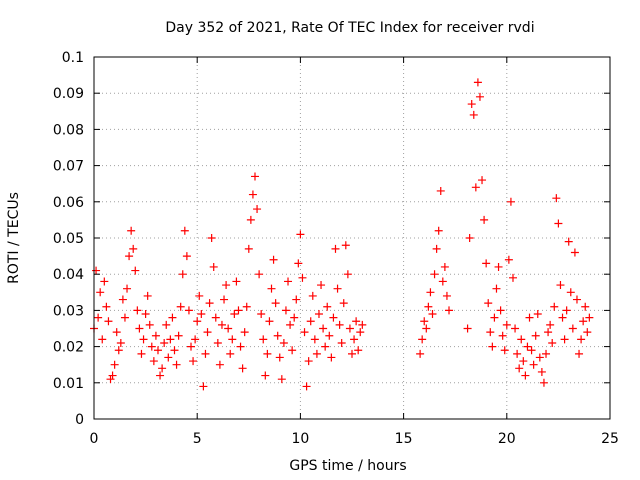 The height and width of the screenshot is (480, 640). What do you see at coordinates (68, 348) in the screenshot?
I see `y-tick-label: 0.02` at bounding box center [68, 348].